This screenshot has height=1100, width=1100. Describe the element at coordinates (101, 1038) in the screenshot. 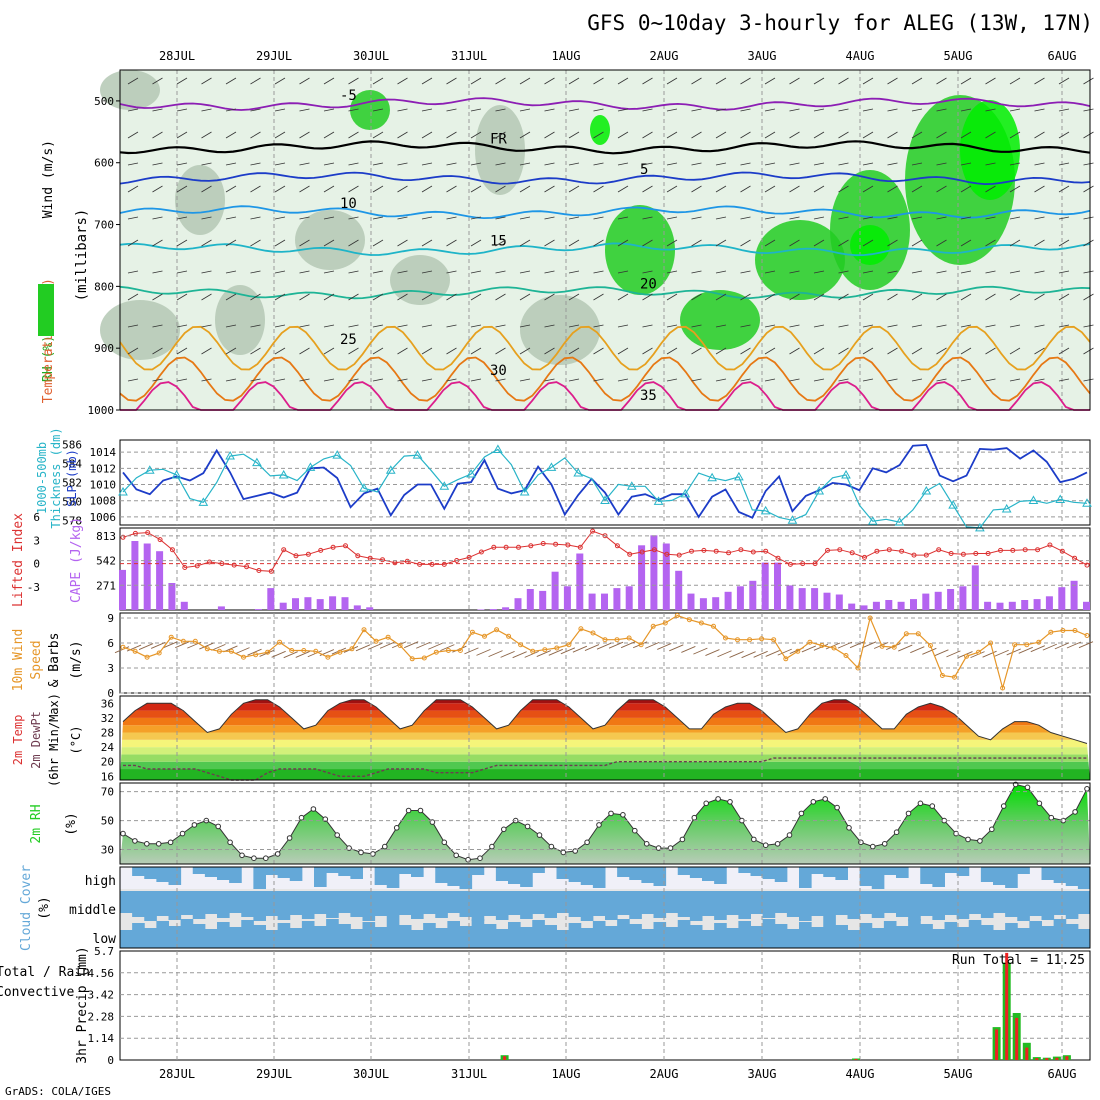

I see `precip-tick-label: 1.14` at that location.